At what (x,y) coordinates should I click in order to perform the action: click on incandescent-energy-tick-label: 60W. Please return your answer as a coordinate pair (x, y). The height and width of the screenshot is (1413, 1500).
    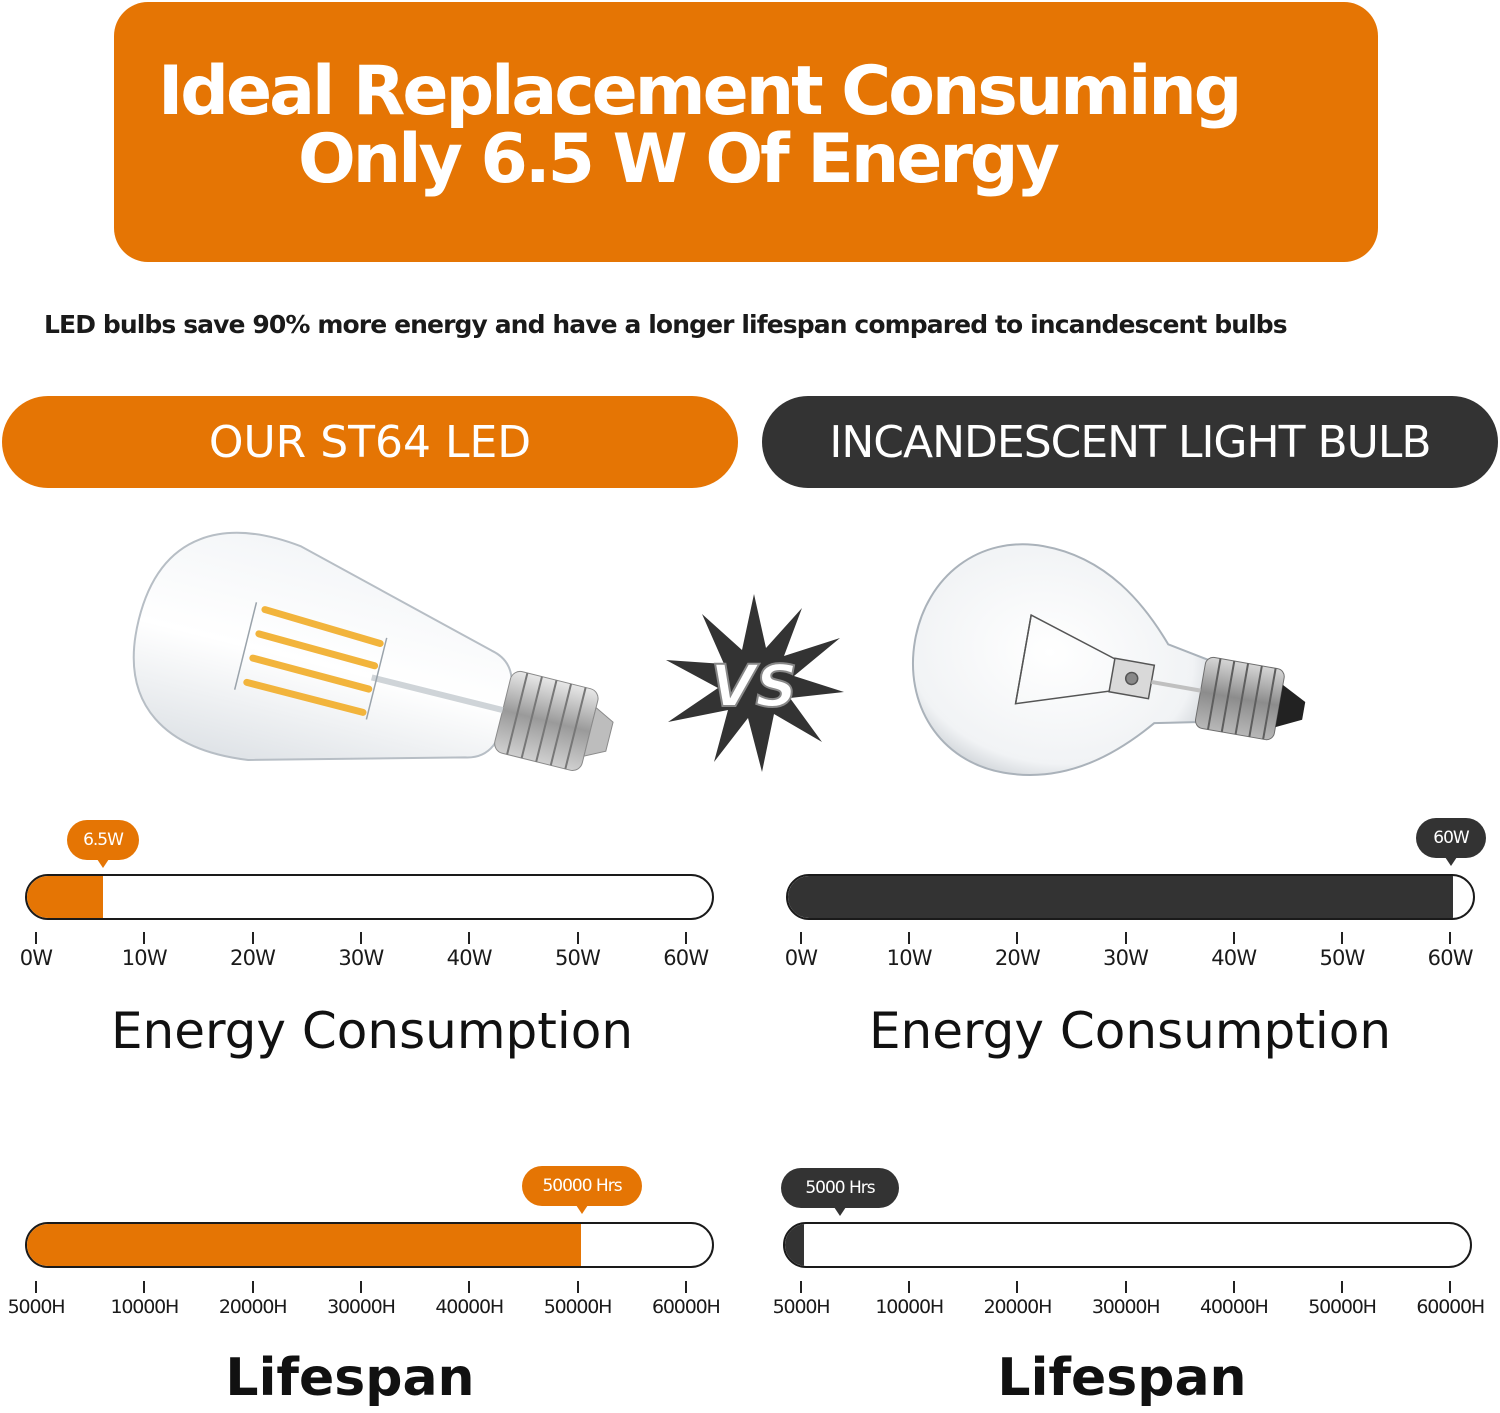
    Looking at the image, I should click on (1450, 958).